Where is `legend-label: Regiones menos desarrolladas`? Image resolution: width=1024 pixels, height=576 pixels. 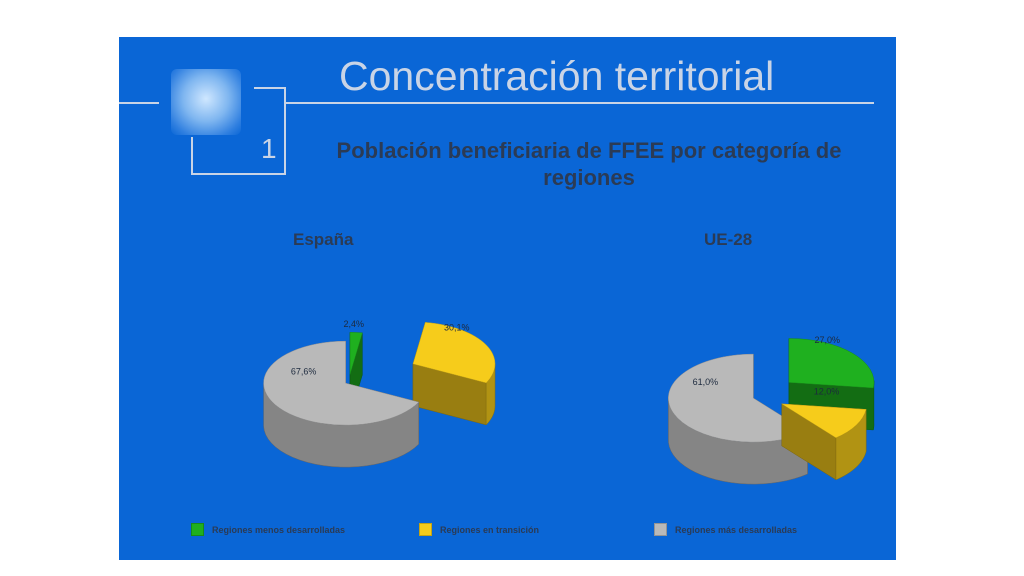 legend-label: Regiones menos desarrolladas is located at coordinates (279, 529).